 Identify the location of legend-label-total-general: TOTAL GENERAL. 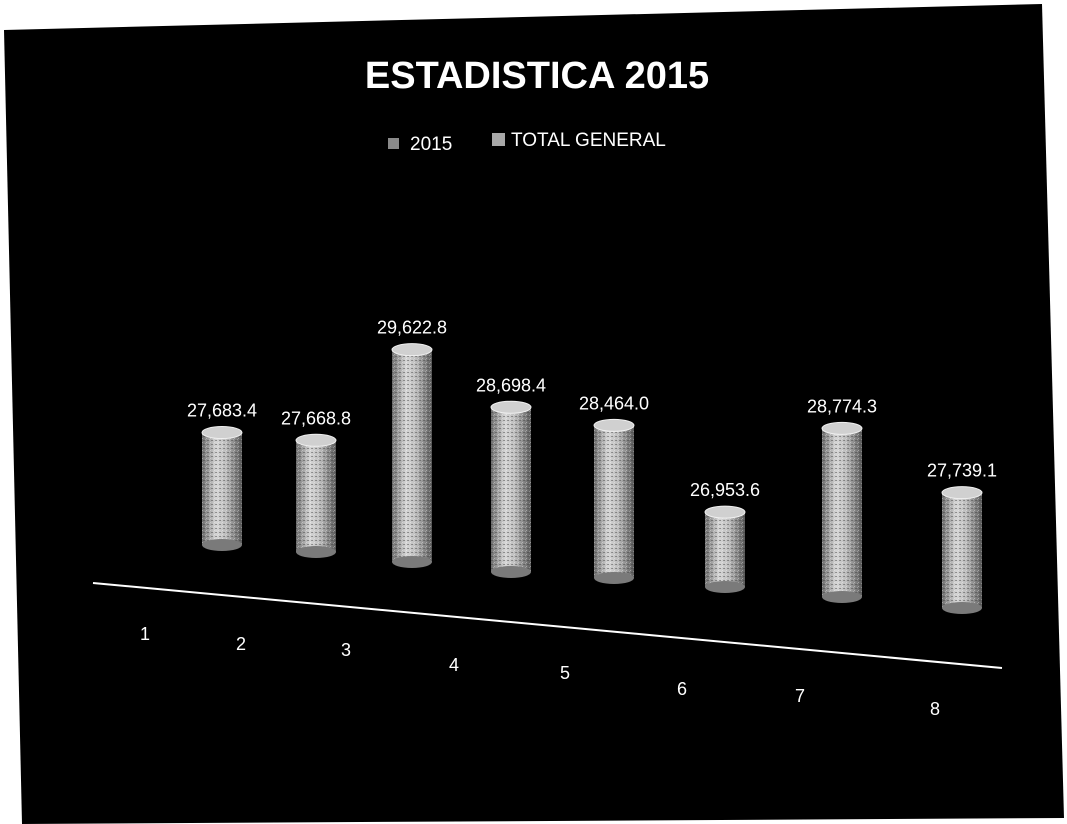
(588, 140).